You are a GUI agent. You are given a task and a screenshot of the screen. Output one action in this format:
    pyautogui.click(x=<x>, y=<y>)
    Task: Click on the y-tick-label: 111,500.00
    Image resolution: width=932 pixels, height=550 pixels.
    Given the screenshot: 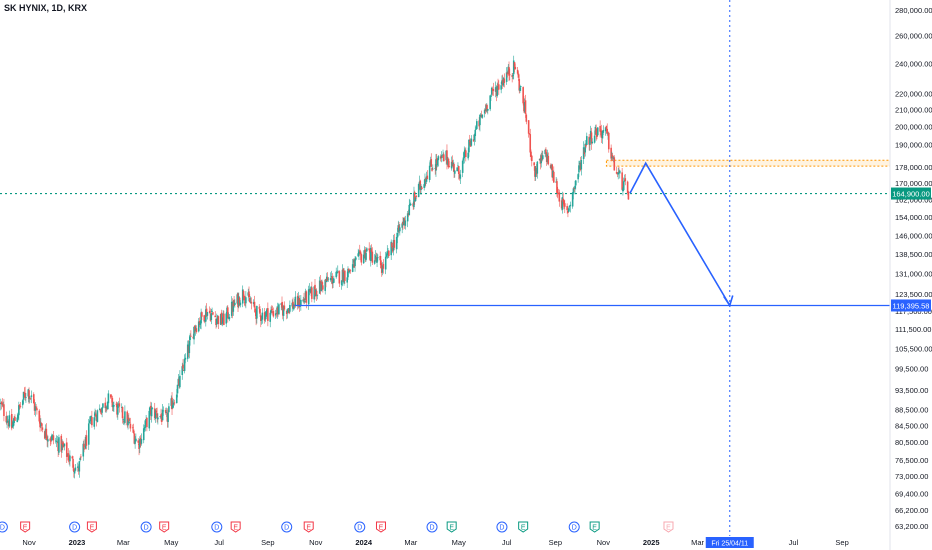 What is the action you would take?
    pyautogui.click(x=913, y=329)
    